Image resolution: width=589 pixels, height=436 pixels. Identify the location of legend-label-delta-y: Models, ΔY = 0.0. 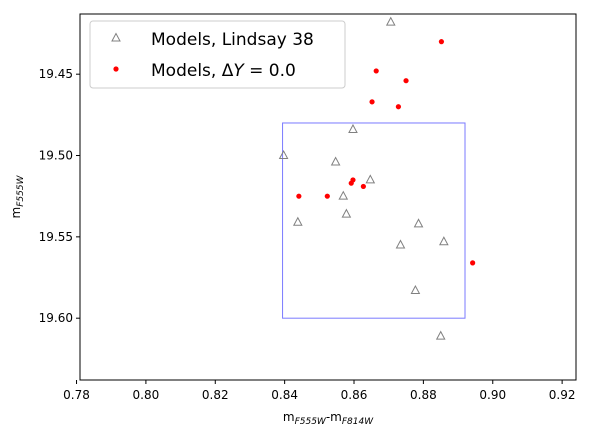
(223, 71).